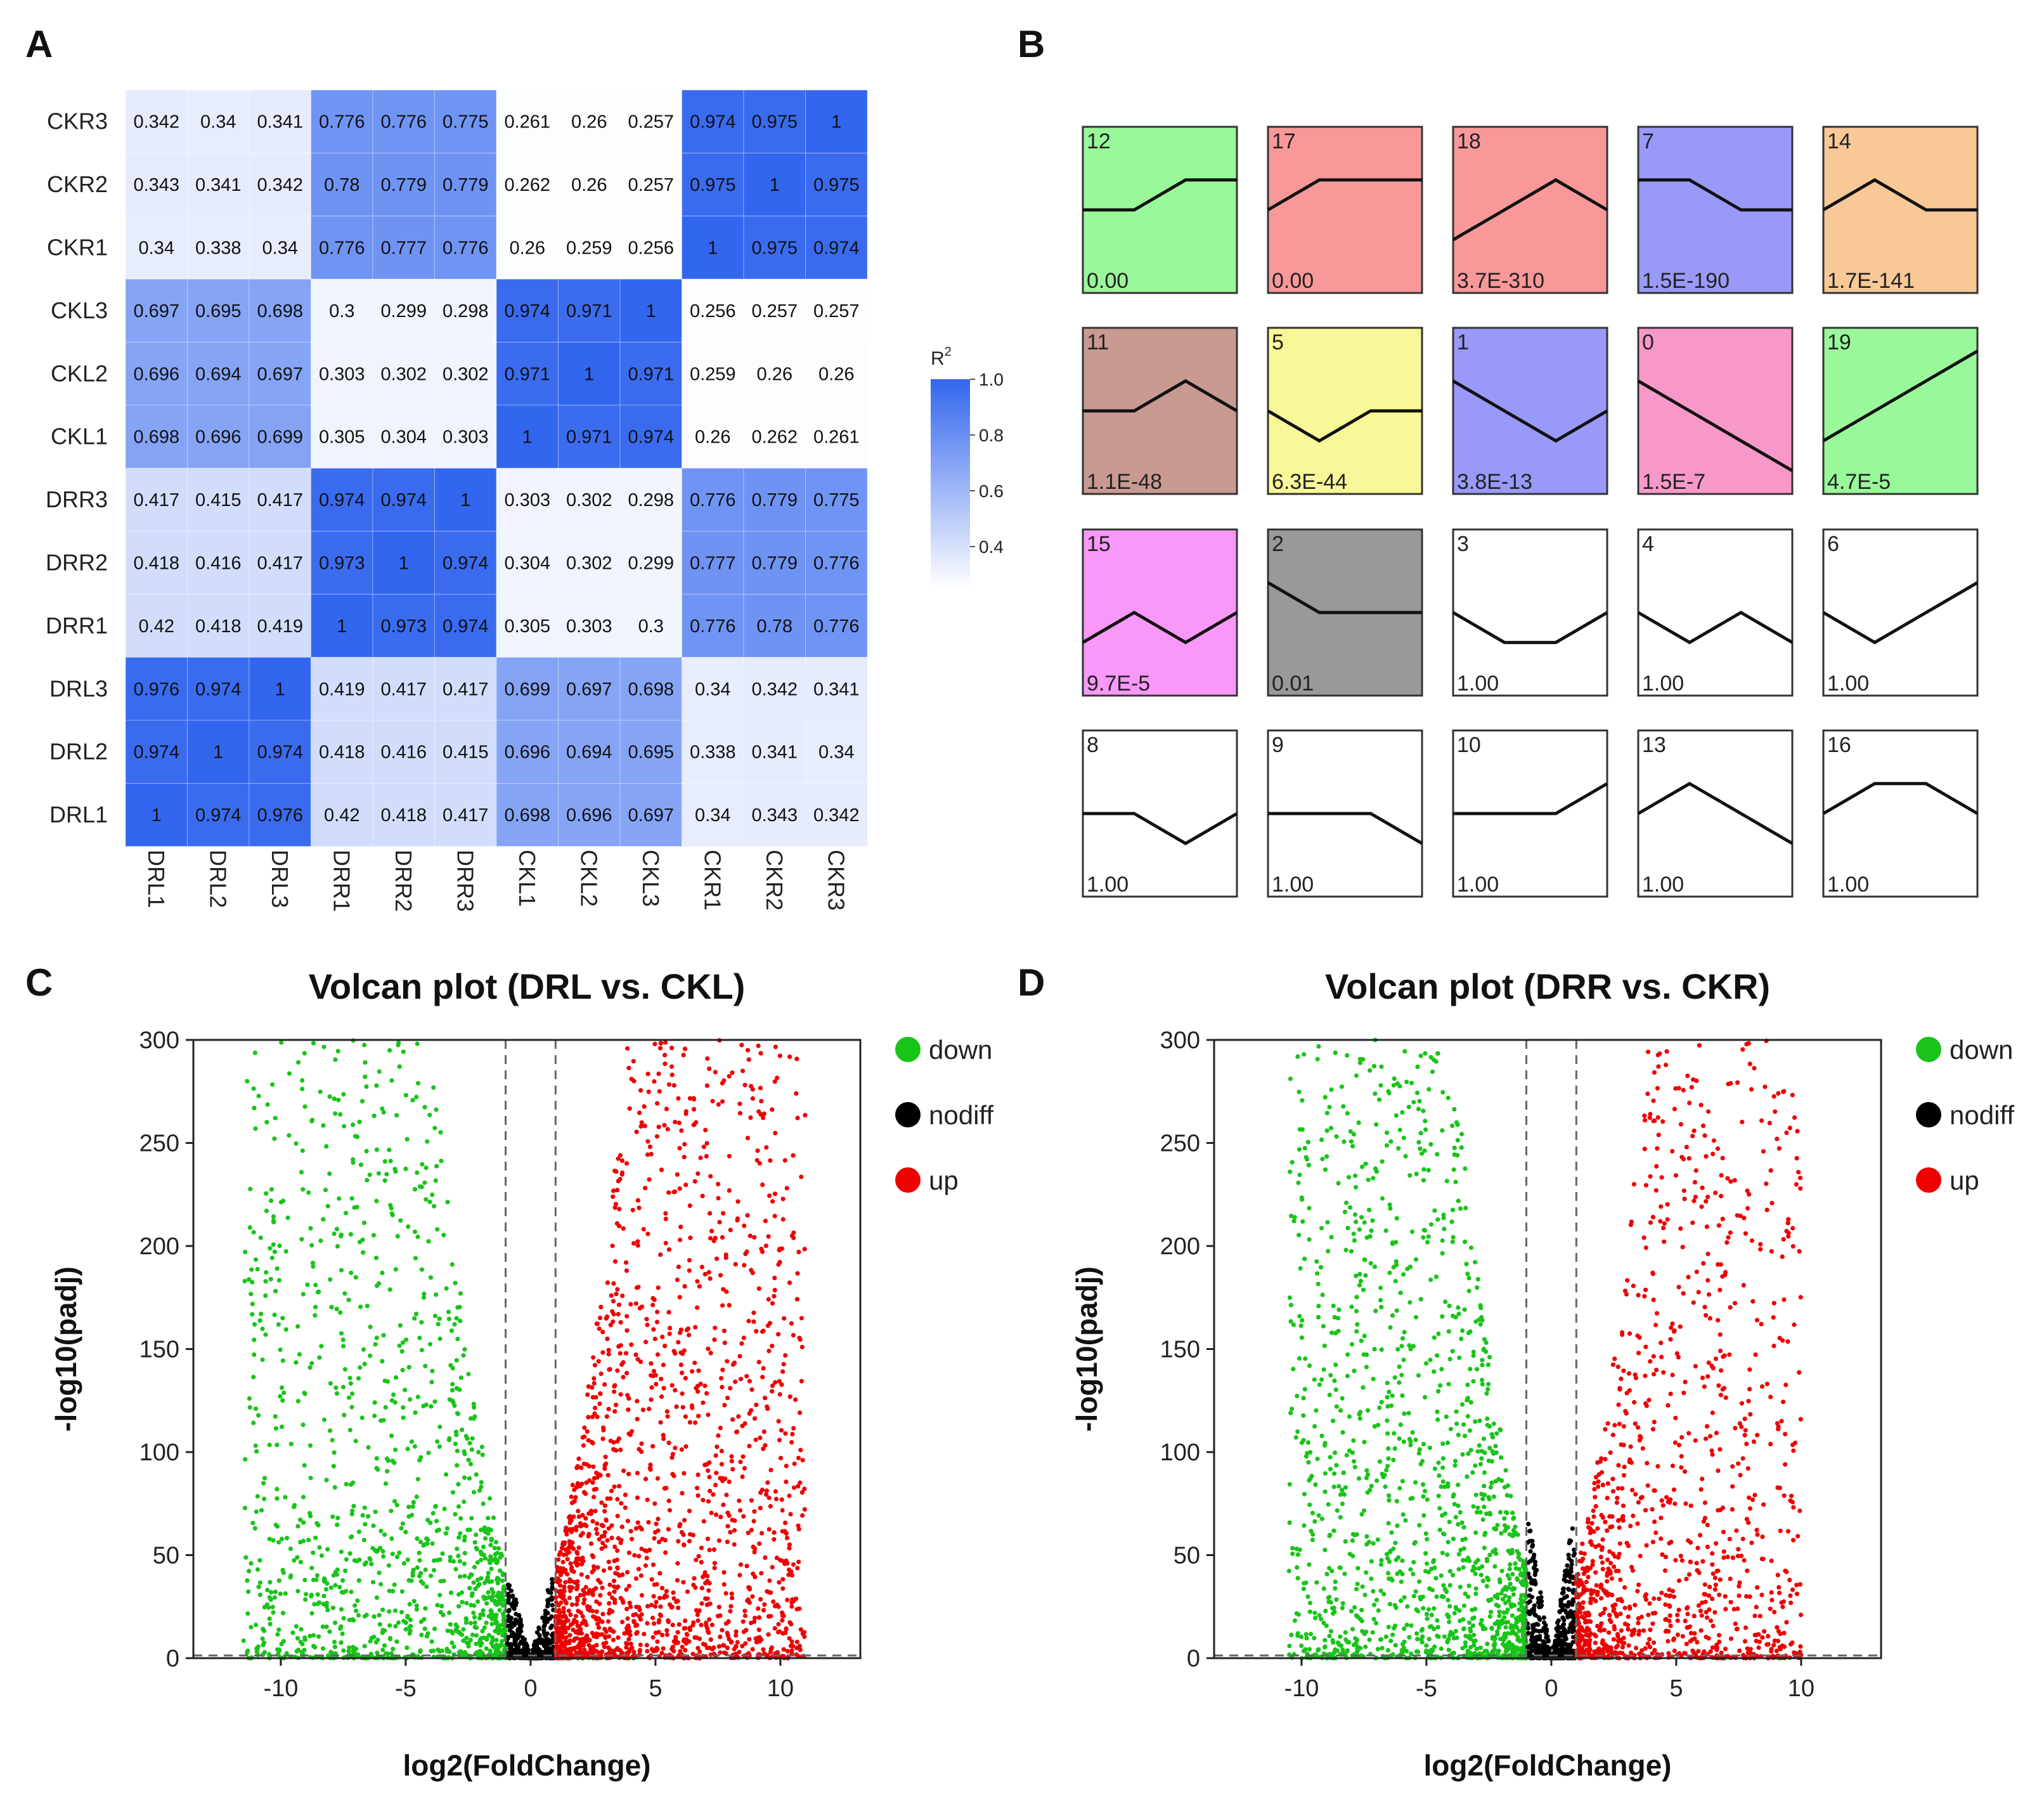 The height and width of the screenshot is (1804, 2044). Describe the element at coordinates (219, 500) in the screenshot. I see `heatmap-cell-label: 0.415` at that location.